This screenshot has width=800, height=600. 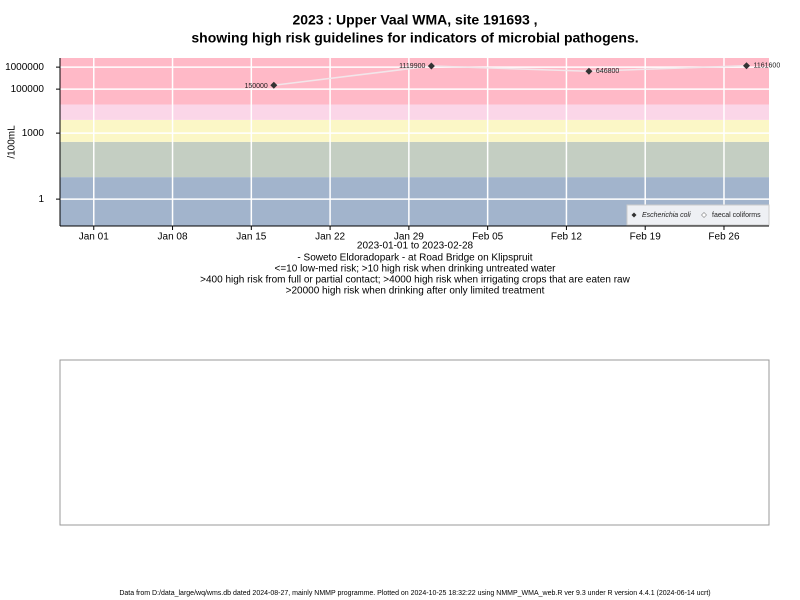 What do you see at coordinates (766, 66) in the screenshot?
I see `data-label: 1161600` at bounding box center [766, 66].